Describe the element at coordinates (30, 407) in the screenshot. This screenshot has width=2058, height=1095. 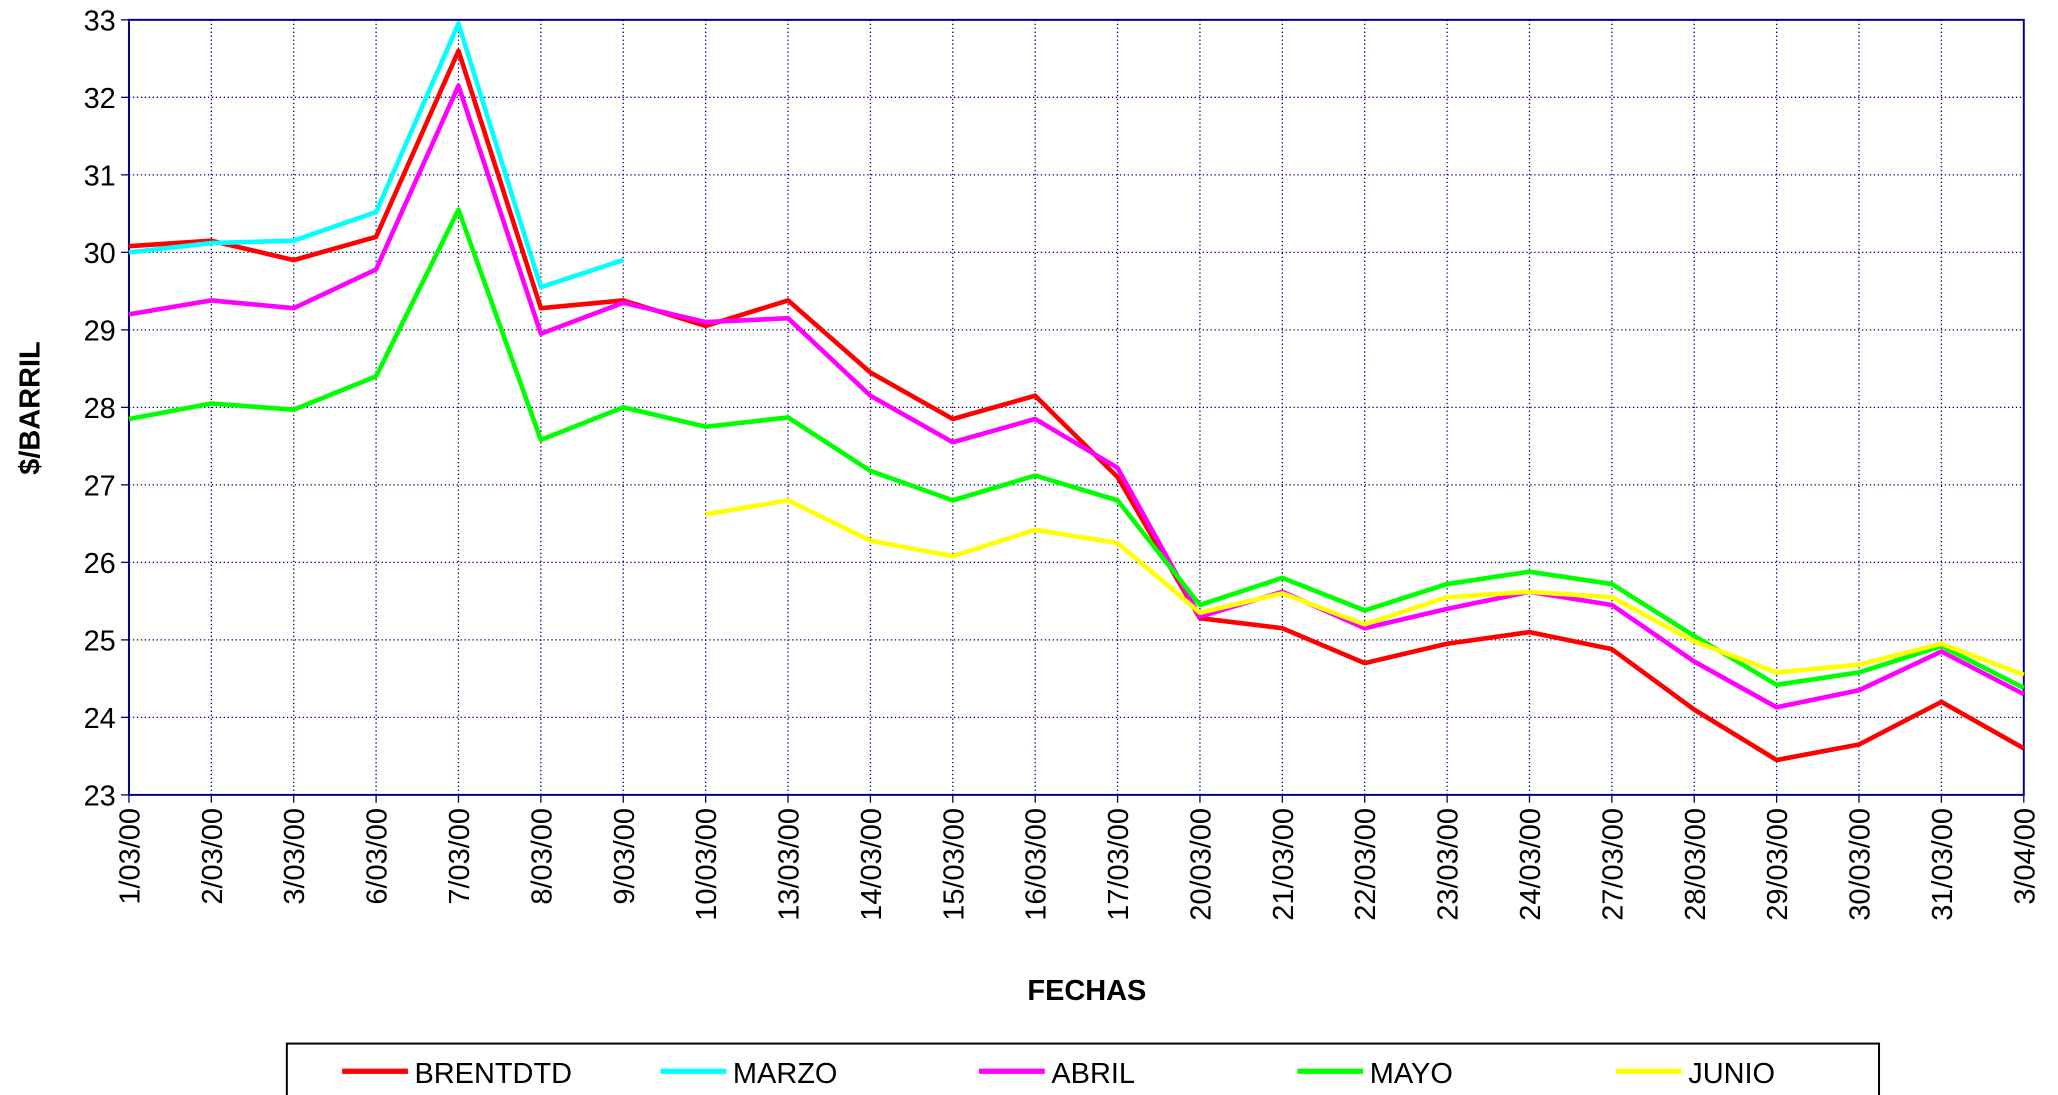
I see `y-axis-title: $/BARRIL` at that location.